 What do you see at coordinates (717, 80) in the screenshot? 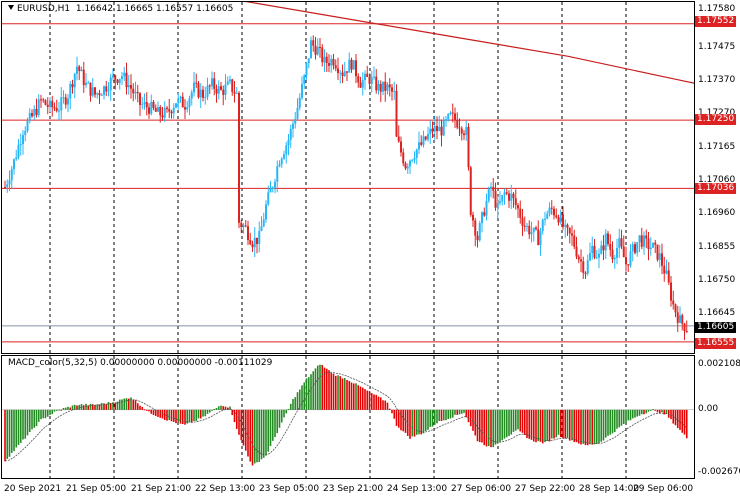
I see `price-axis-label: 1.17370` at bounding box center [717, 80].